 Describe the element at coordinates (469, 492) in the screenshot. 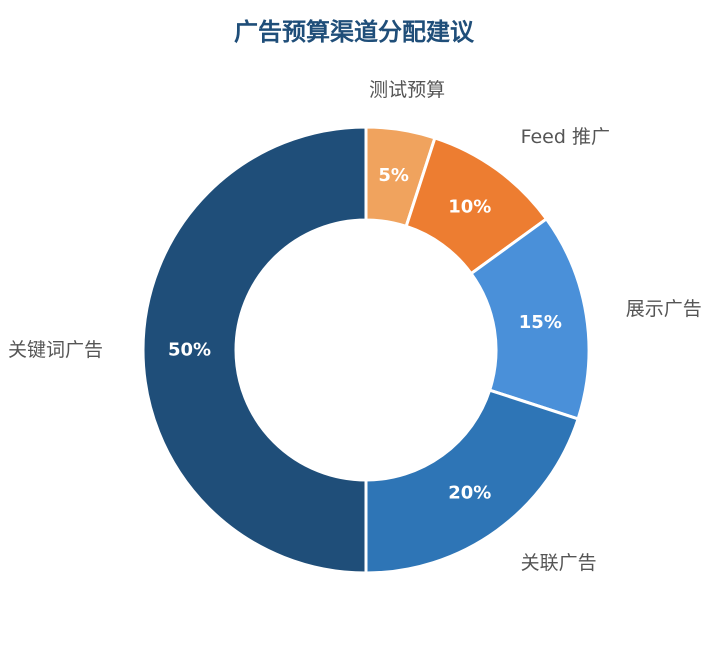

I see `percent-label-4: 20%` at that location.